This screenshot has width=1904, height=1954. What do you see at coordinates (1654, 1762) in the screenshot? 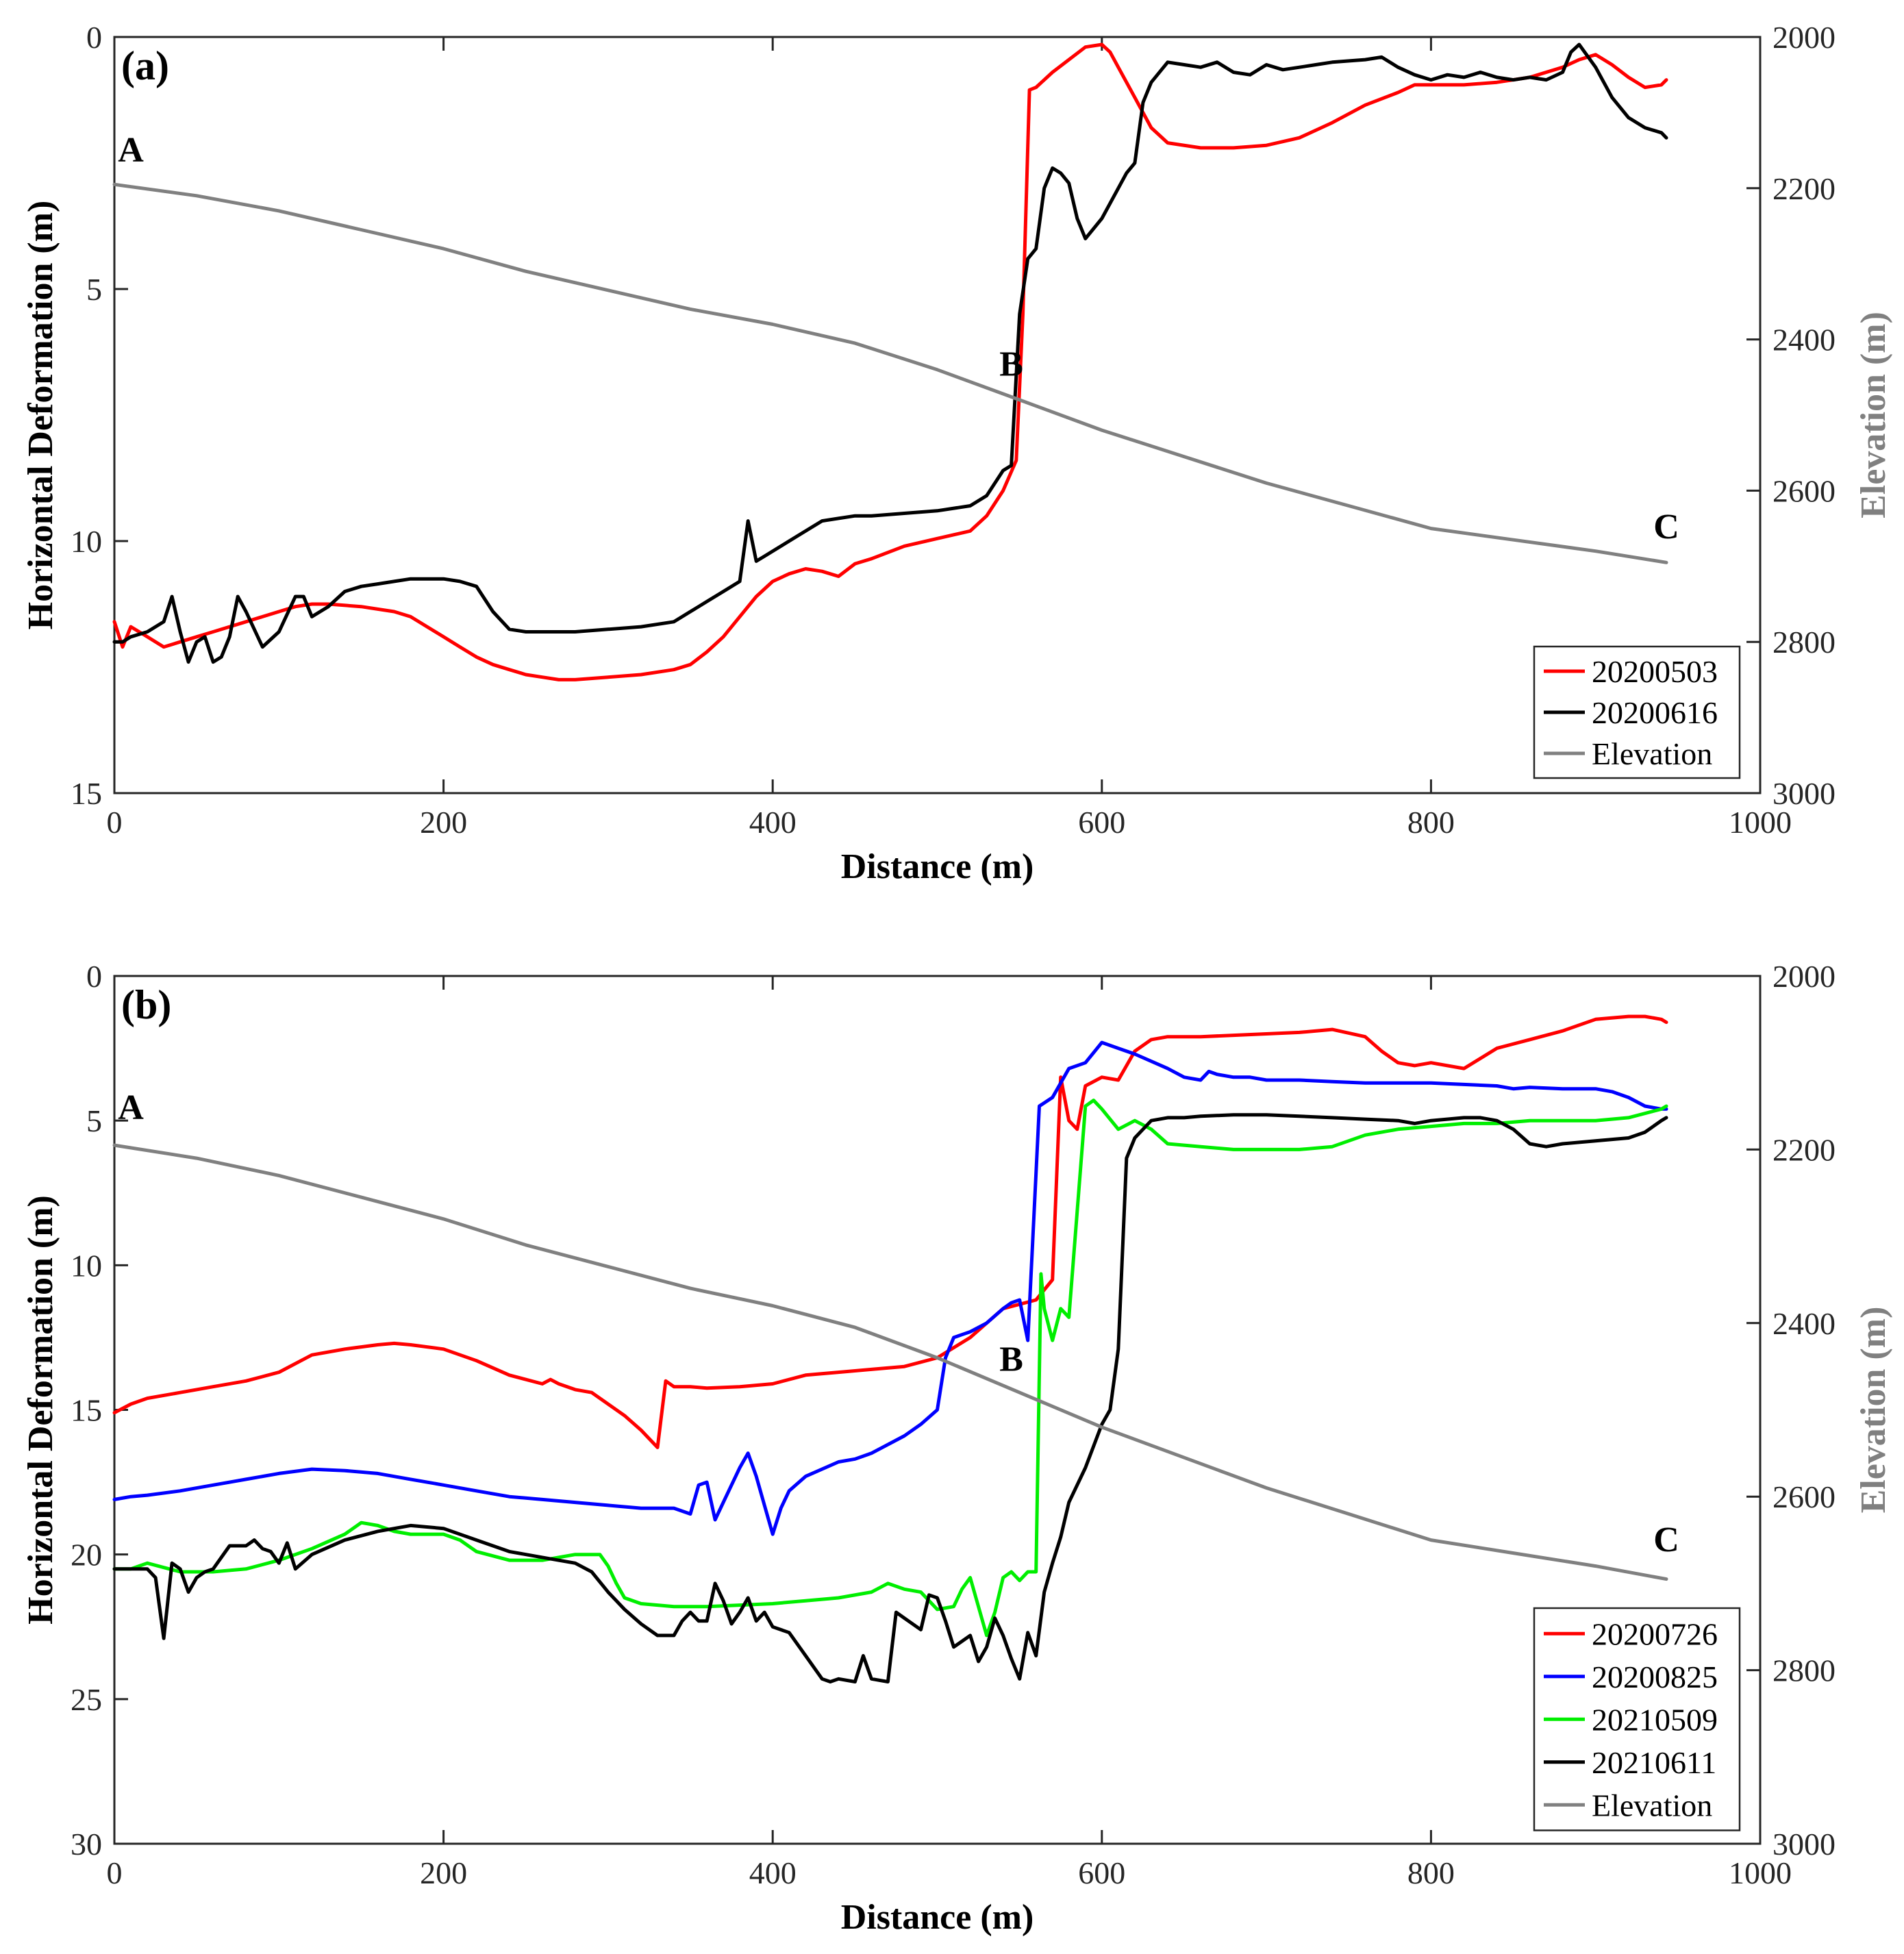
I see `legend-label: 20210611` at bounding box center [1654, 1762].